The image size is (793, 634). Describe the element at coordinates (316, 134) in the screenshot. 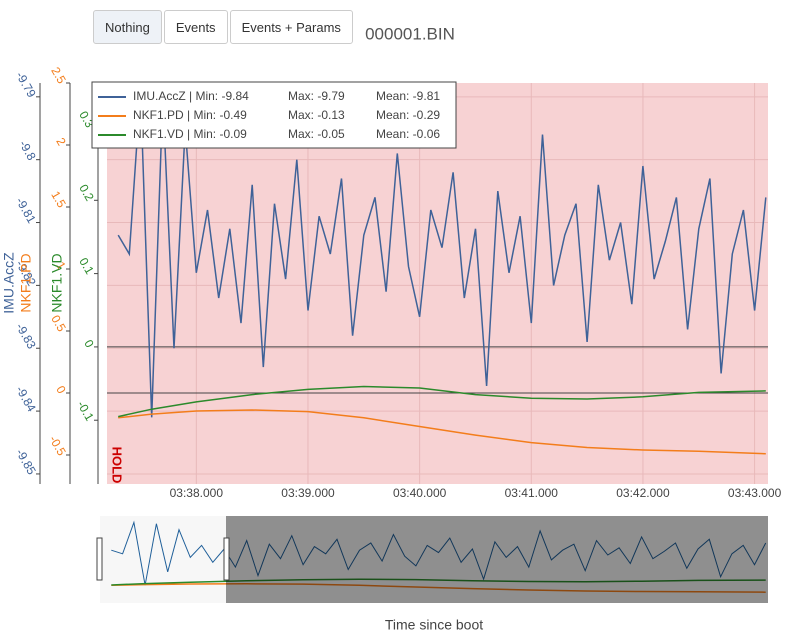

I see `legend-text: Max: -0.05` at that location.